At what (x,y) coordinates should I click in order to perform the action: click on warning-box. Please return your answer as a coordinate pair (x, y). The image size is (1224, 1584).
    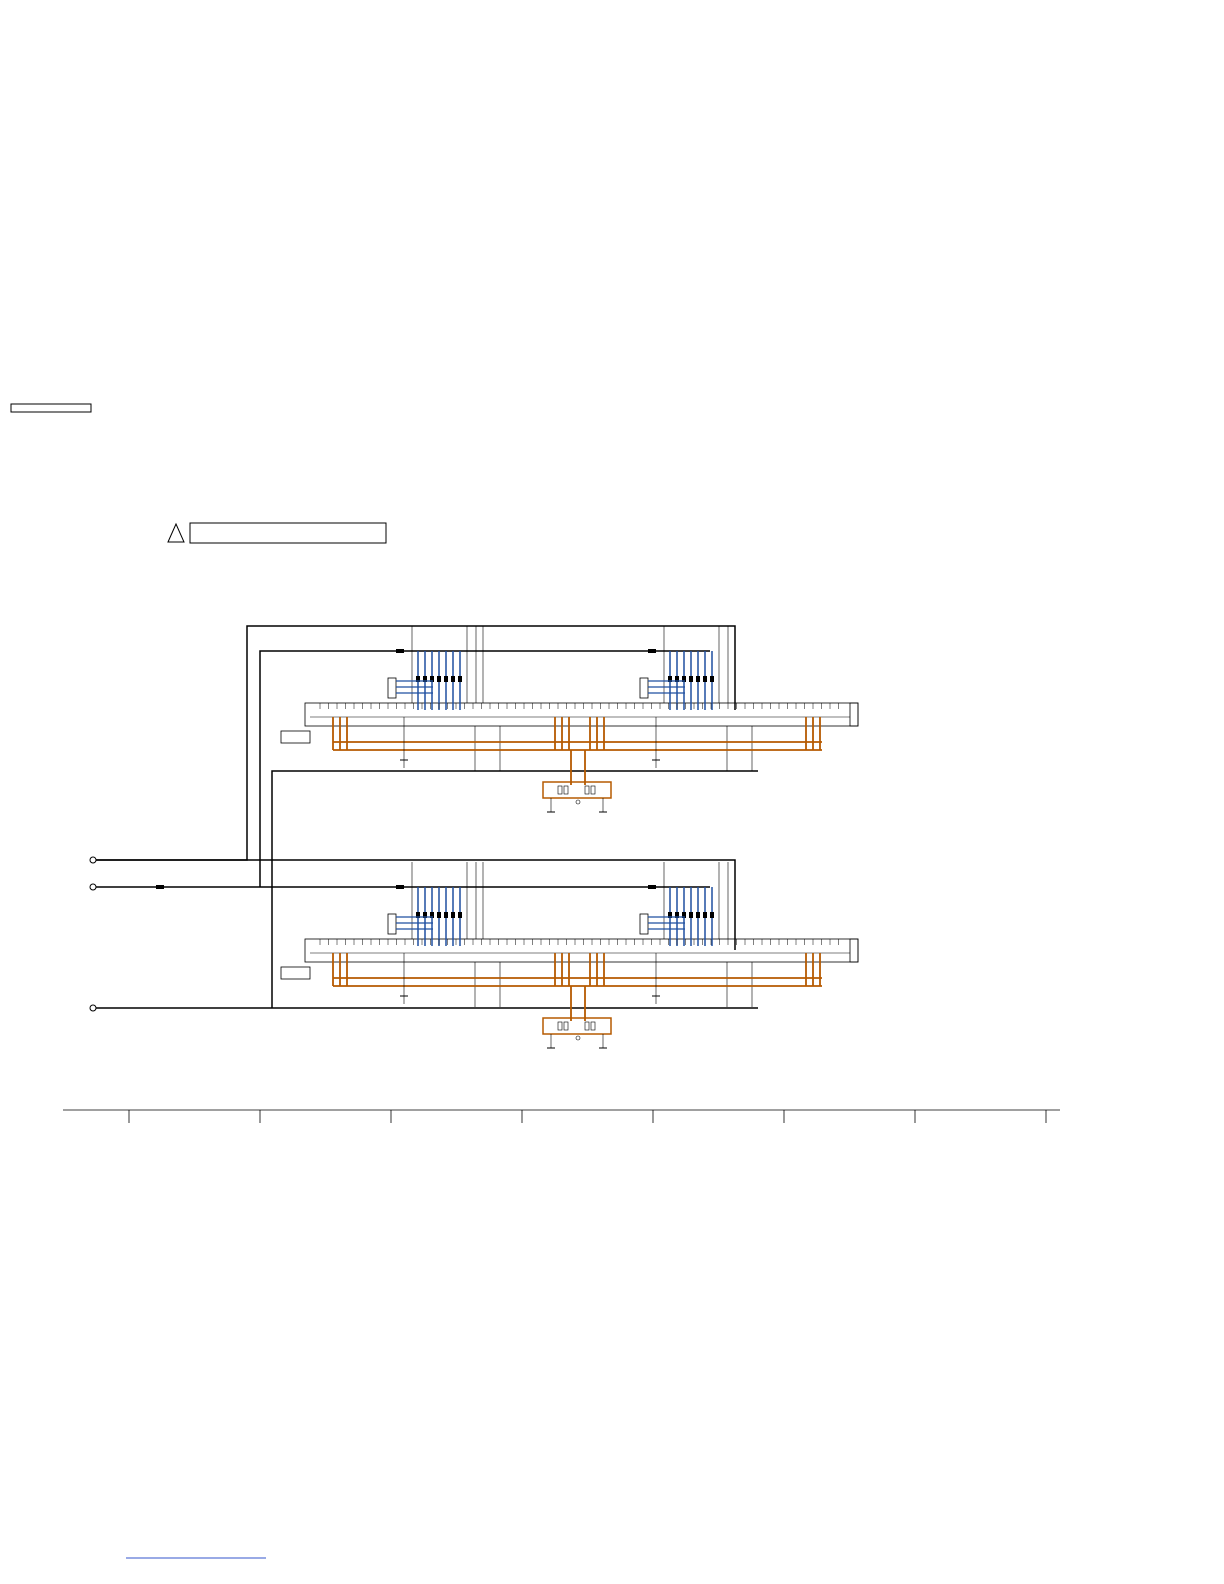
    Looking at the image, I should click on (288, 533).